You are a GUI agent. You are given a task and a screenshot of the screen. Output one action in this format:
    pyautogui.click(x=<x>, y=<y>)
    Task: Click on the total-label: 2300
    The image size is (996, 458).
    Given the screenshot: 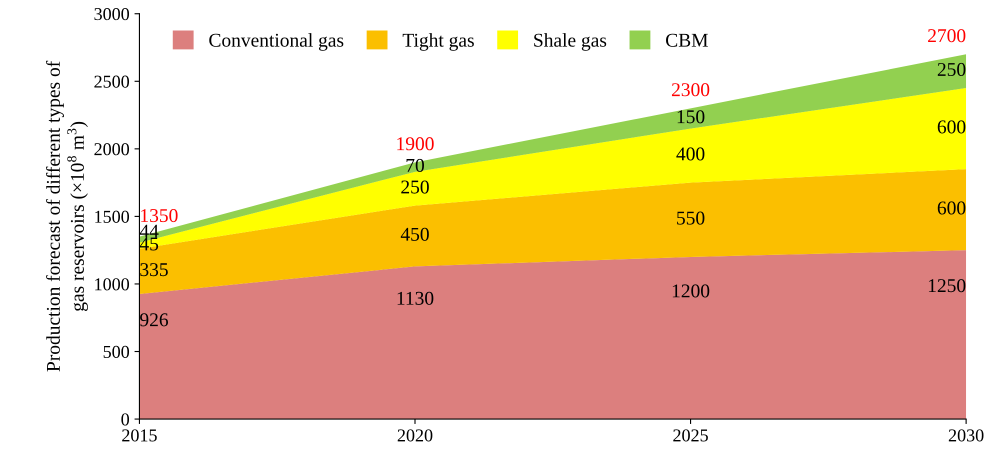 What is the action you would take?
    pyautogui.click(x=691, y=89)
    